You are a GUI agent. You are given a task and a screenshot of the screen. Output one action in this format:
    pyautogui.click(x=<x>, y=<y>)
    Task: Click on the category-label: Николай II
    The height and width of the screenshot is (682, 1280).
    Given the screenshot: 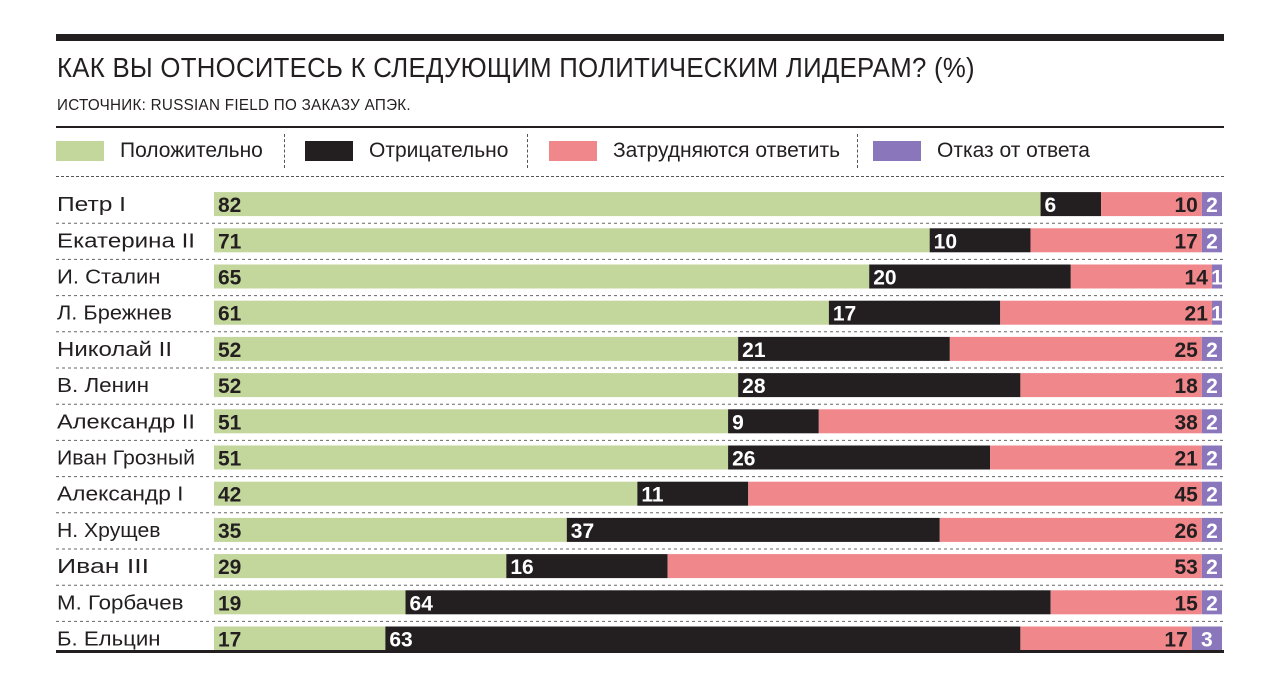 What is the action you would take?
    pyautogui.click(x=114, y=350)
    